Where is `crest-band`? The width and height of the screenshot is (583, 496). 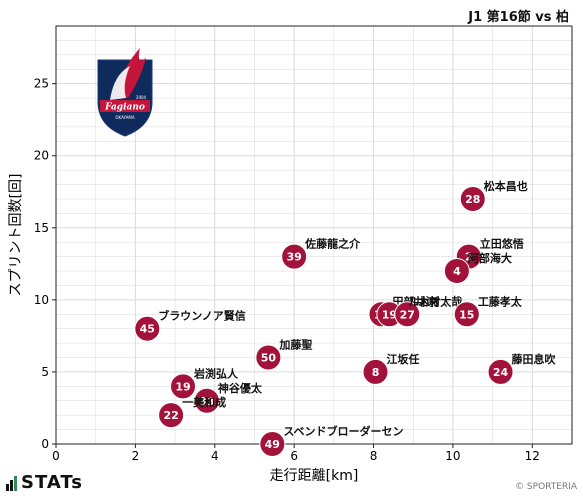
crest-band is located at coordinates (125, 106).